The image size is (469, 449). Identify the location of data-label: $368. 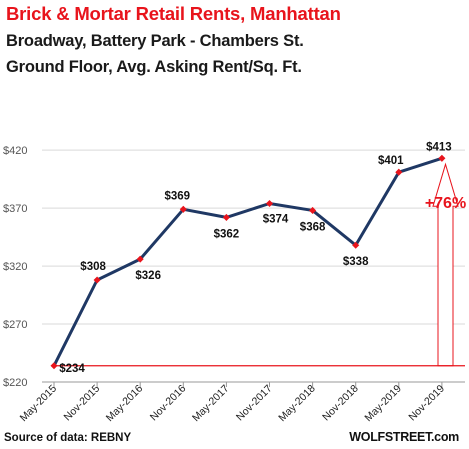
(313, 227).